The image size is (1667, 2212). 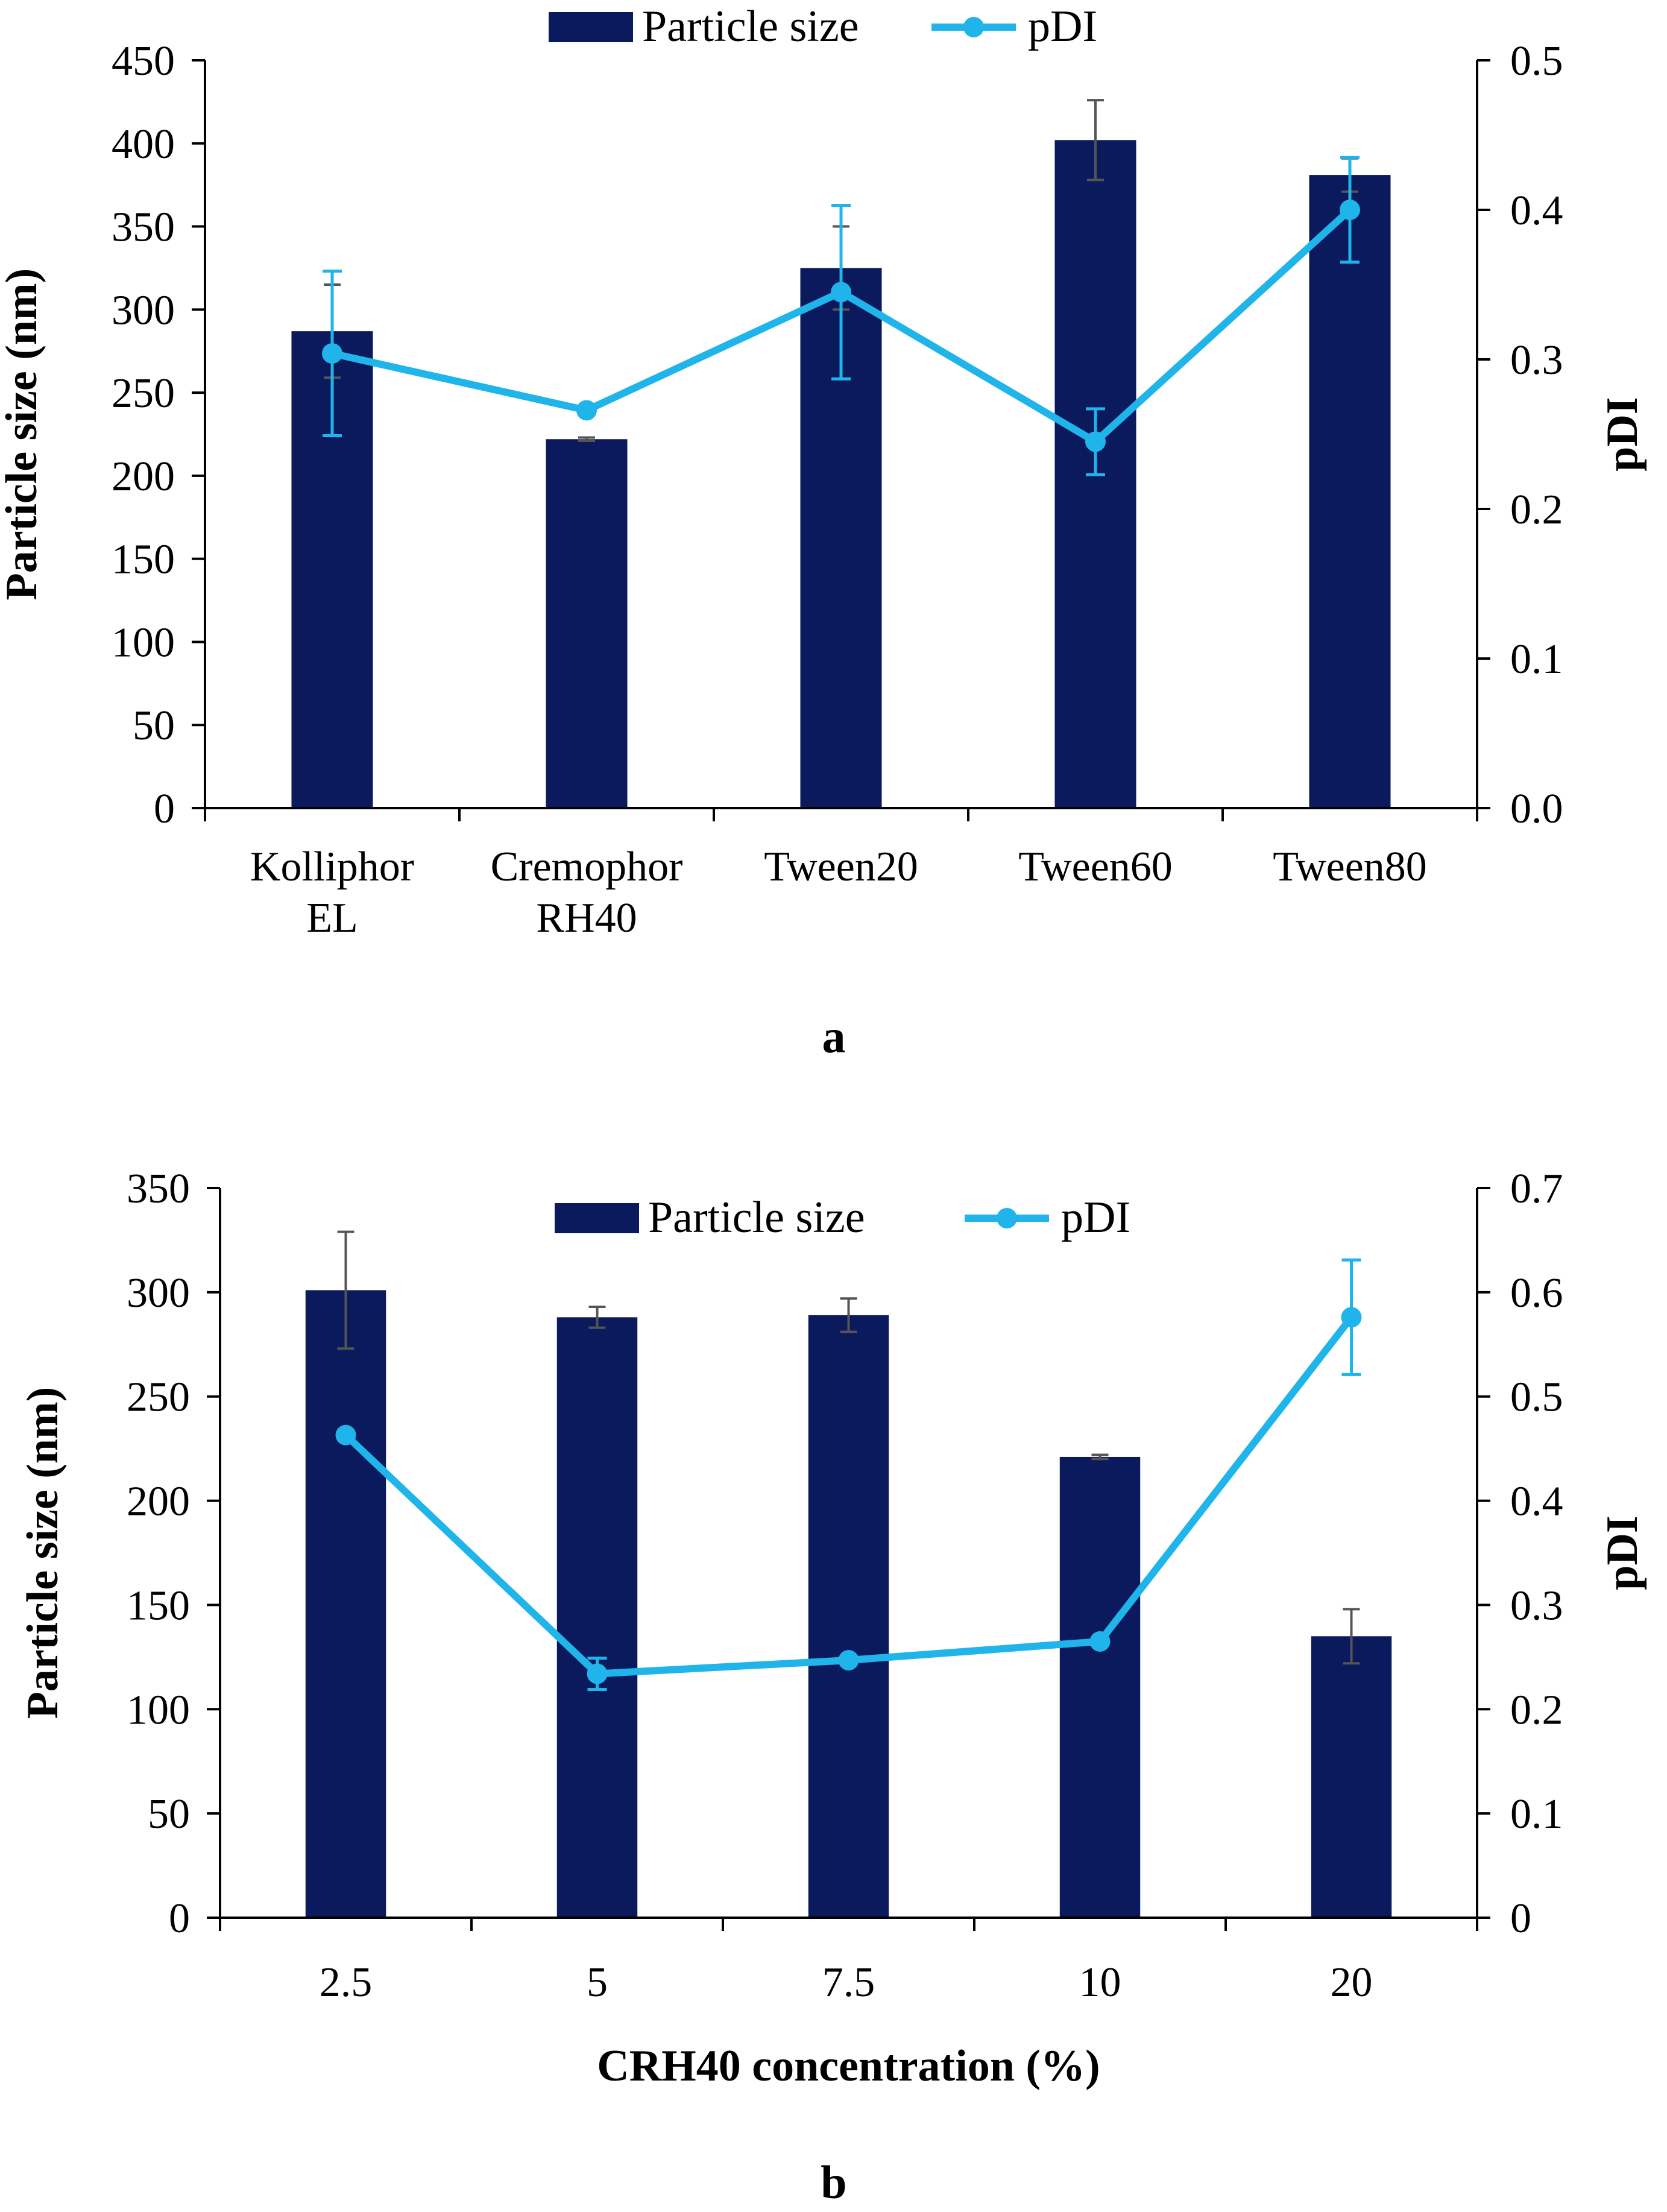 I want to click on panel-label: b, so click(x=833, y=2182).